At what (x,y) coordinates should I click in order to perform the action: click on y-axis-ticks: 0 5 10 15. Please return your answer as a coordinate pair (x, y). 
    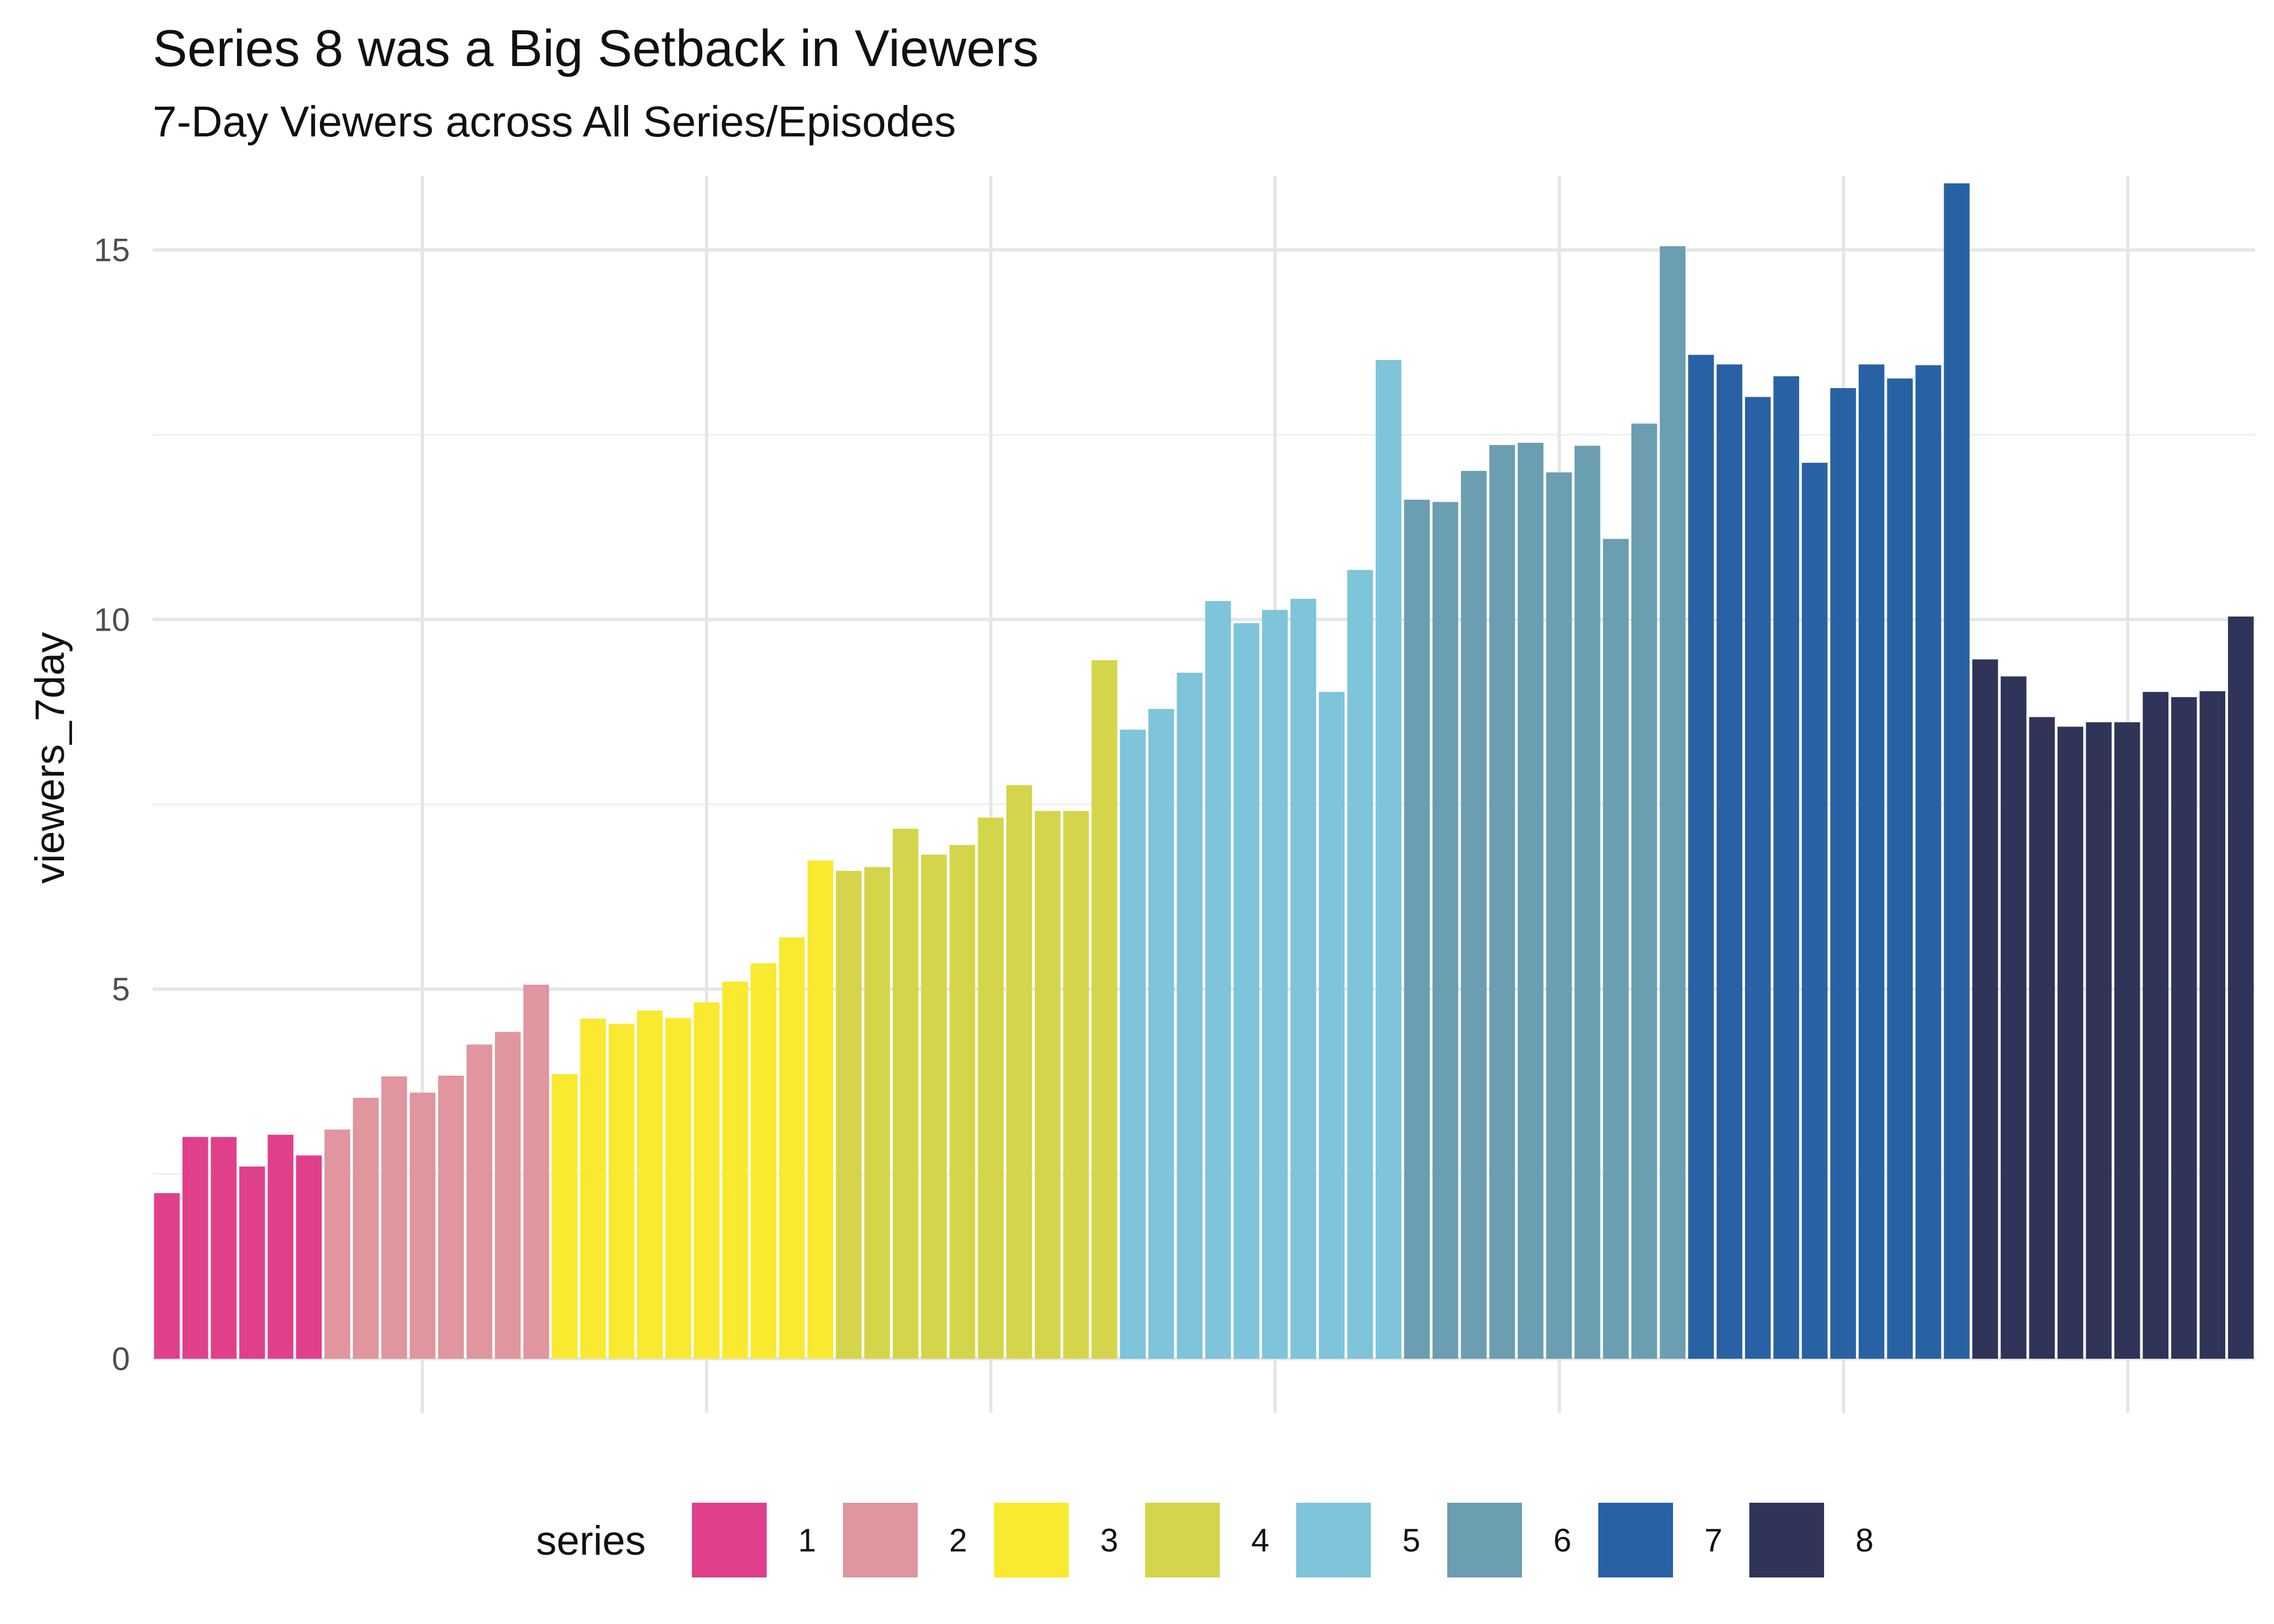
    Looking at the image, I should click on (112, 804).